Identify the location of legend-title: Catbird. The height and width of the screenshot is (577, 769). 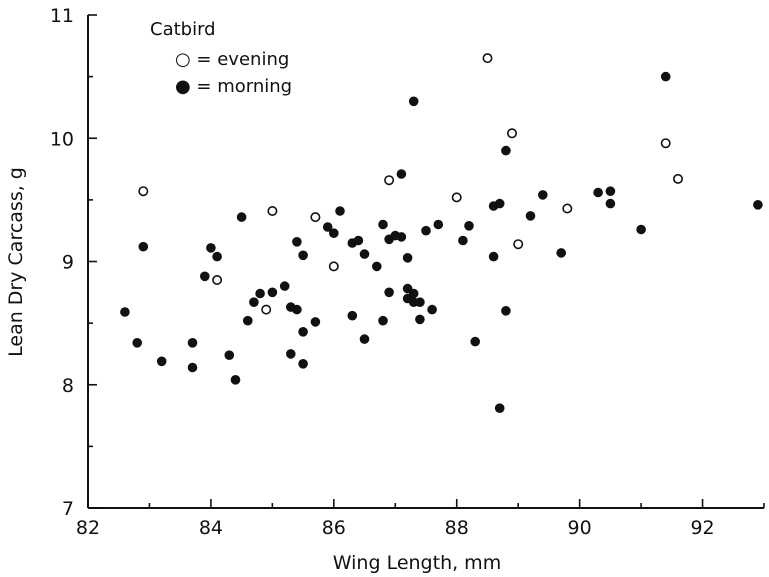
(183, 29).